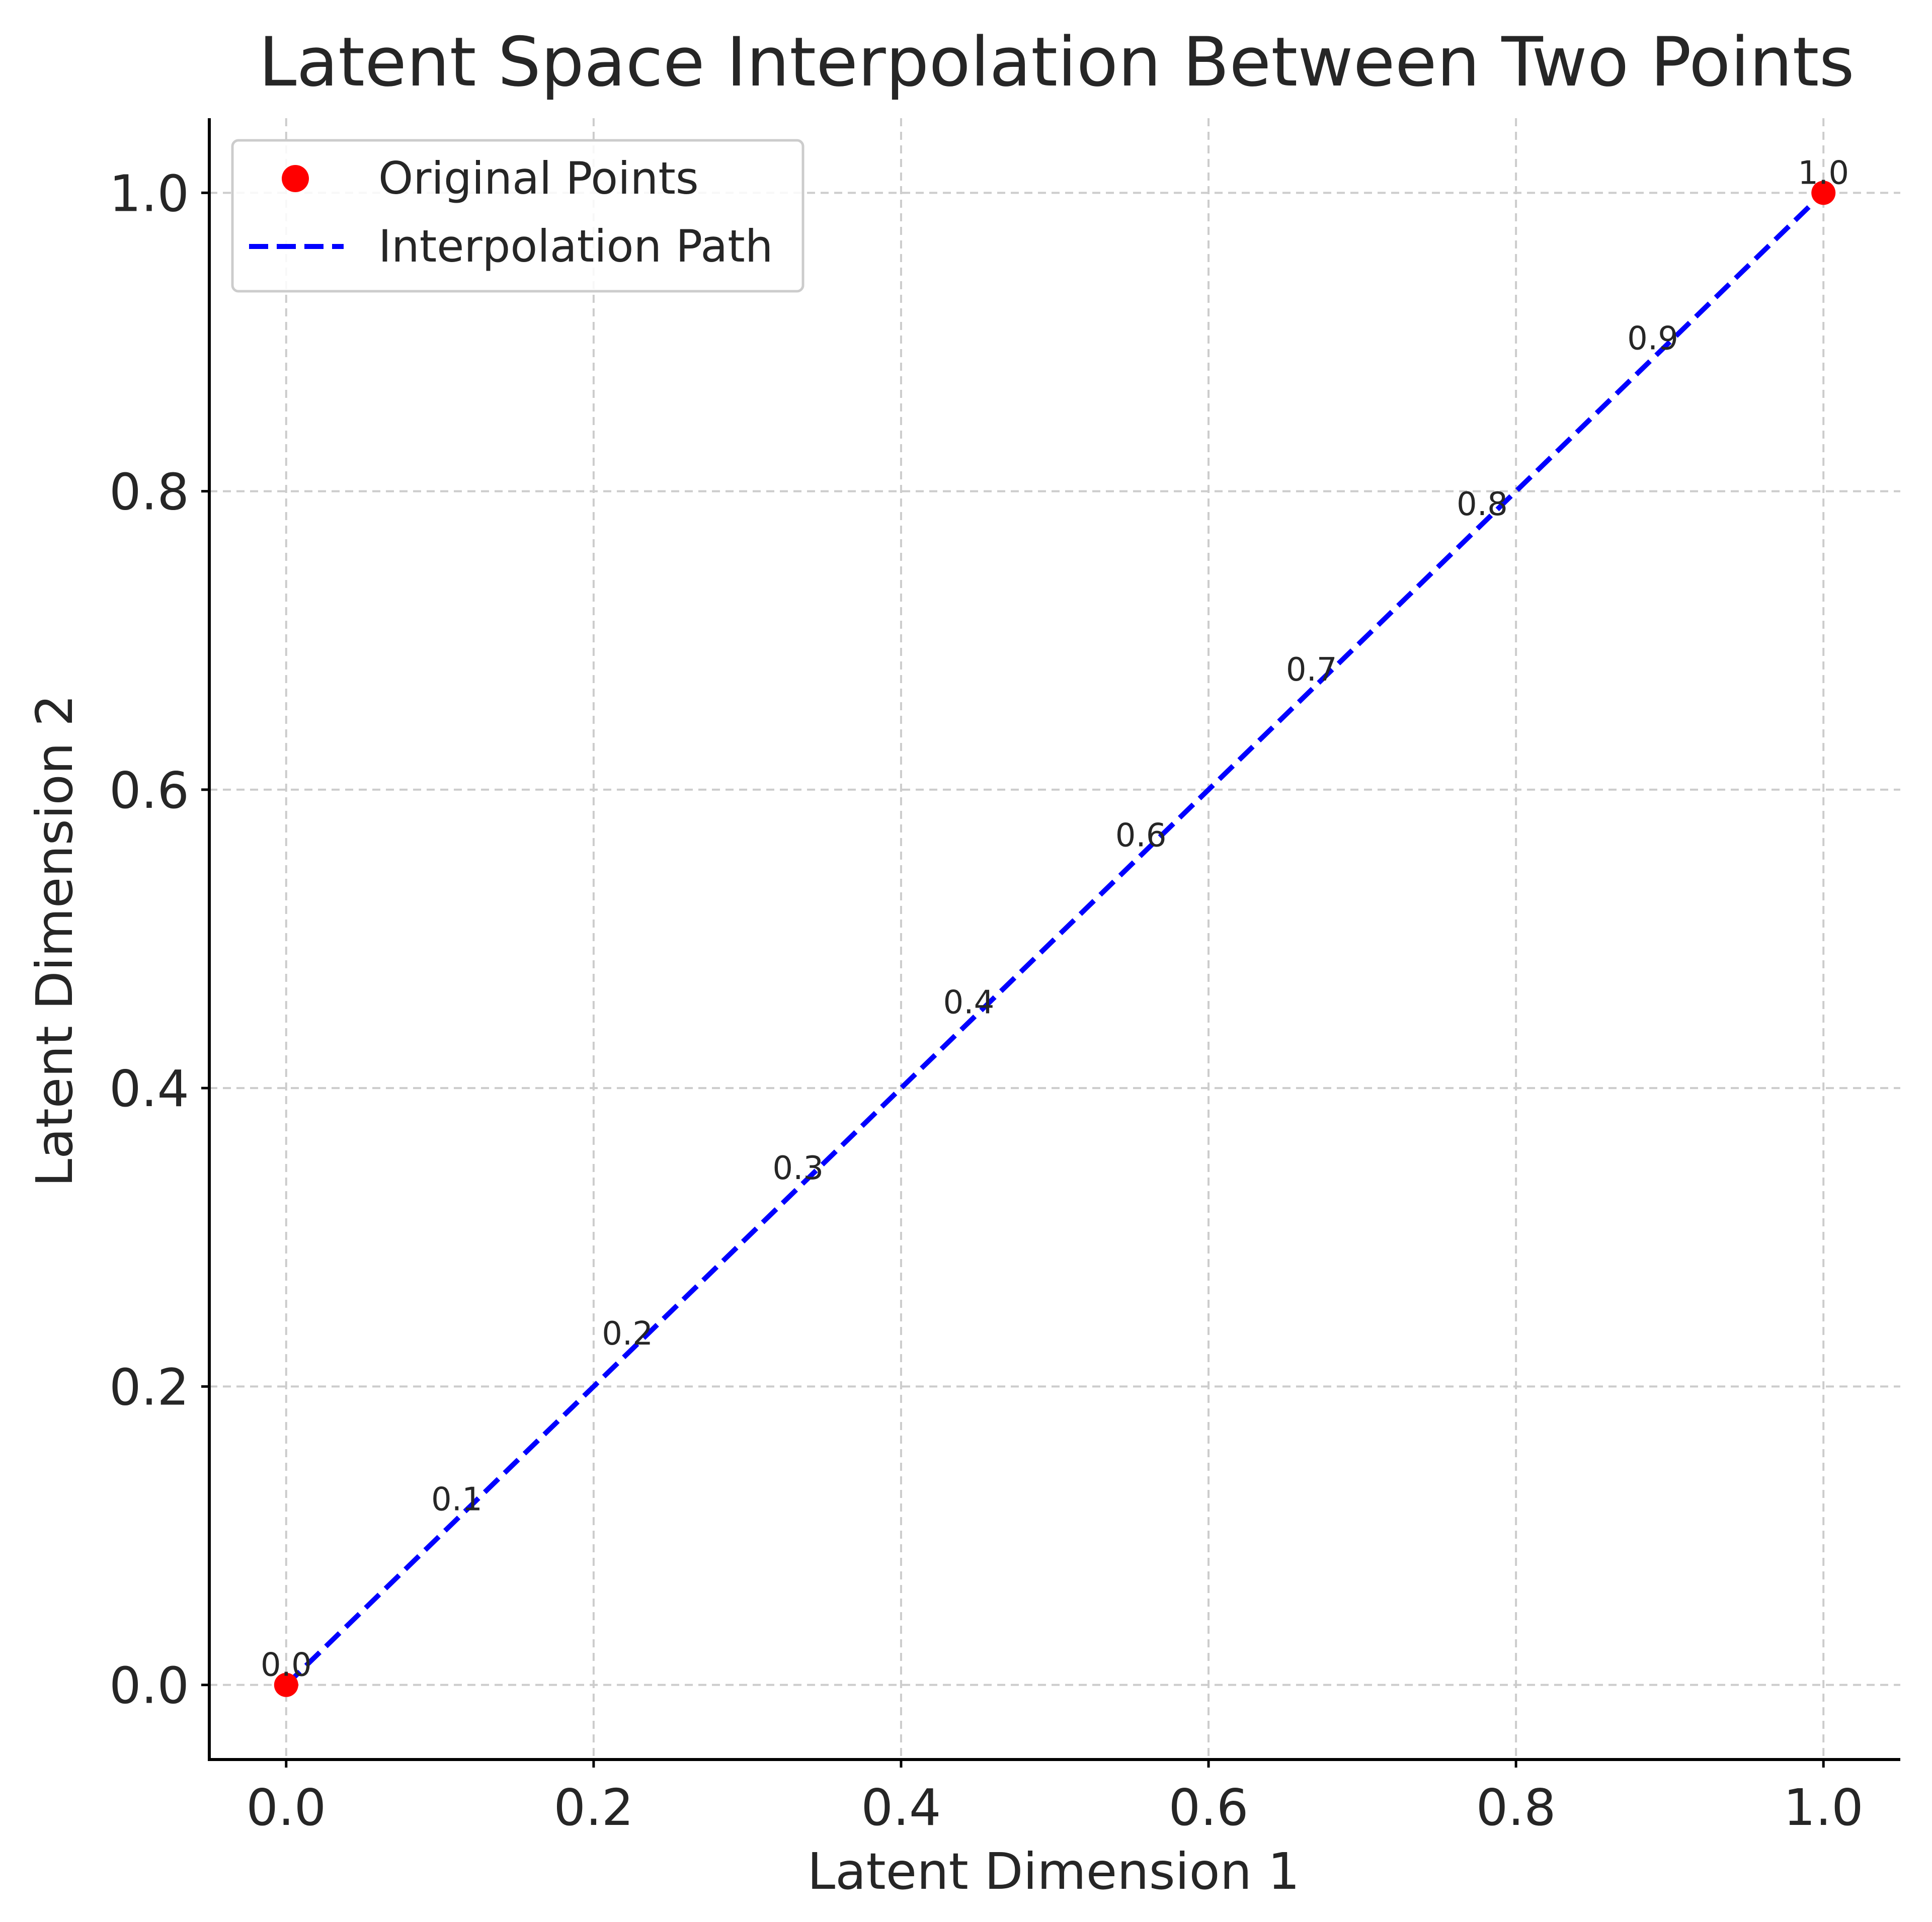 Image resolution: width=1932 pixels, height=1922 pixels. Describe the element at coordinates (1824, 1807) in the screenshot. I see `x-tick-label-5: 1.0` at that location.